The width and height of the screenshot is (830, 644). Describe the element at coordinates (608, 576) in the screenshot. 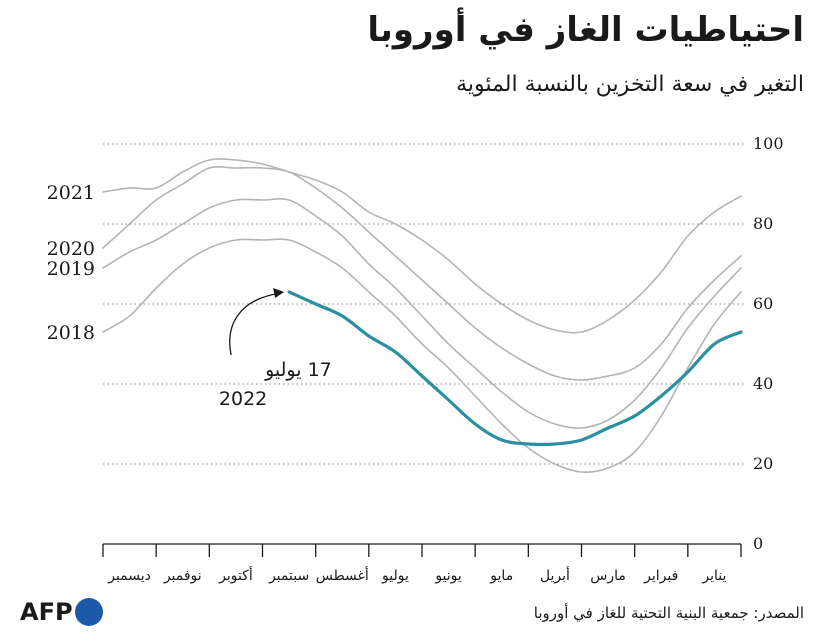

I see `month-label: مارس` at that location.